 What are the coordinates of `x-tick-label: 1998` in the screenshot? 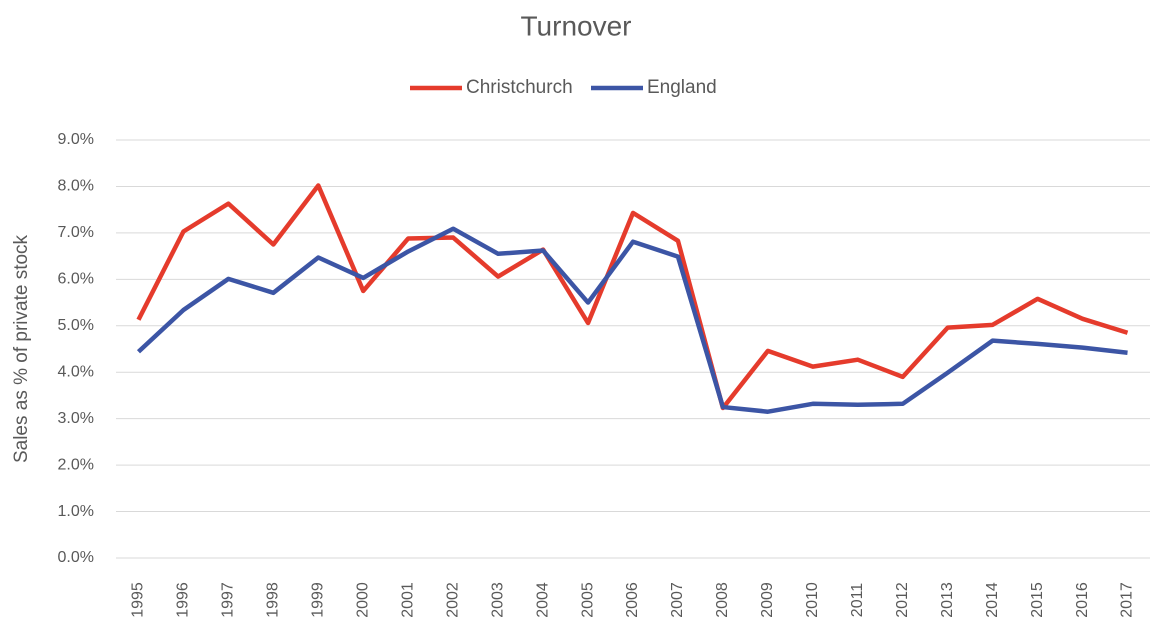 It's located at (273, 600).